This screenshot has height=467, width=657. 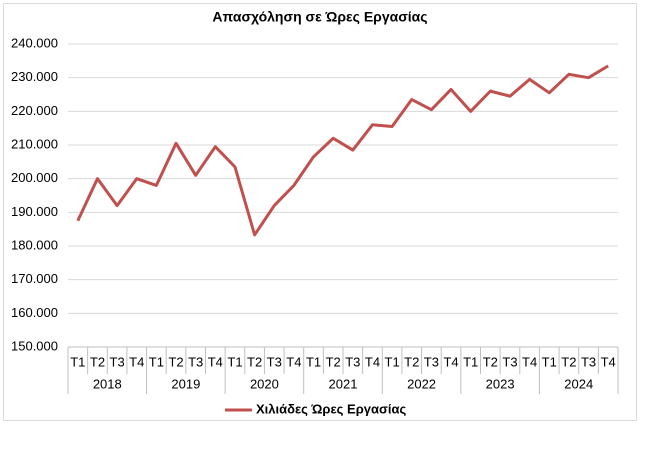 What do you see at coordinates (34, 278) in the screenshot?
I see `y-tick-label: 170.000` at bounding box center [34, 278].